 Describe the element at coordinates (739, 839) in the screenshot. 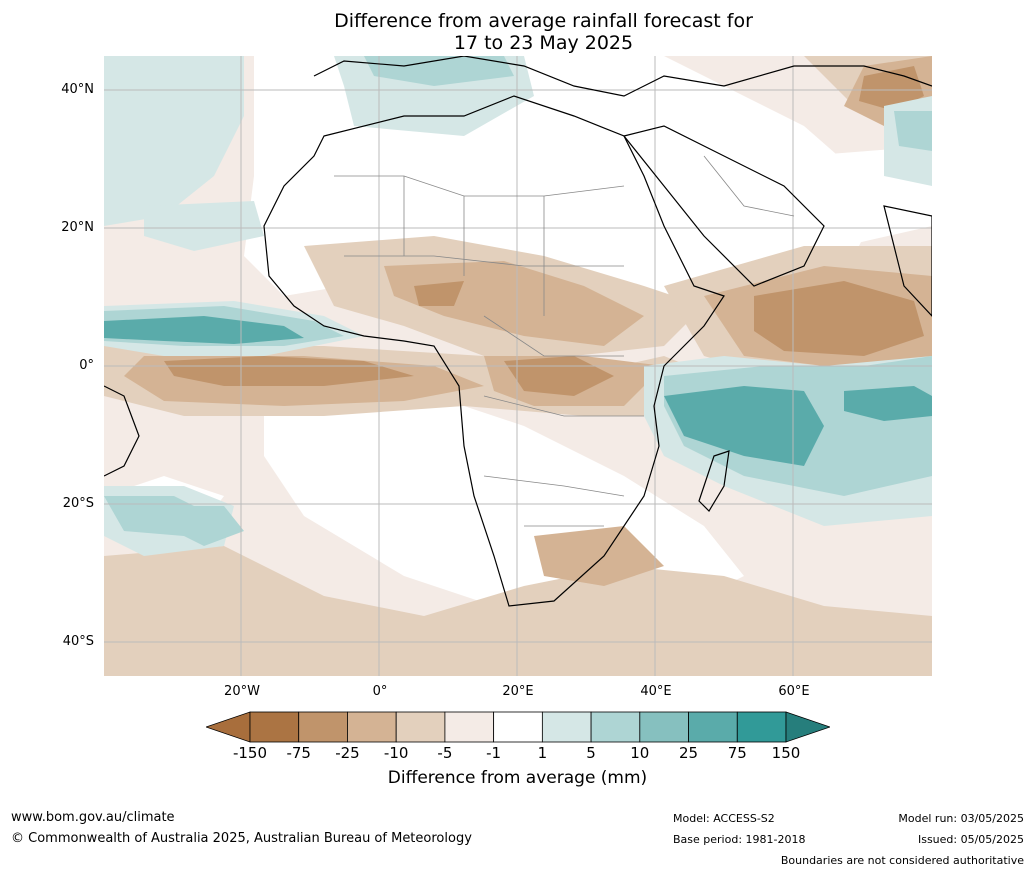

I see `footer-base-period: Base period: 1981-2018` at that location.